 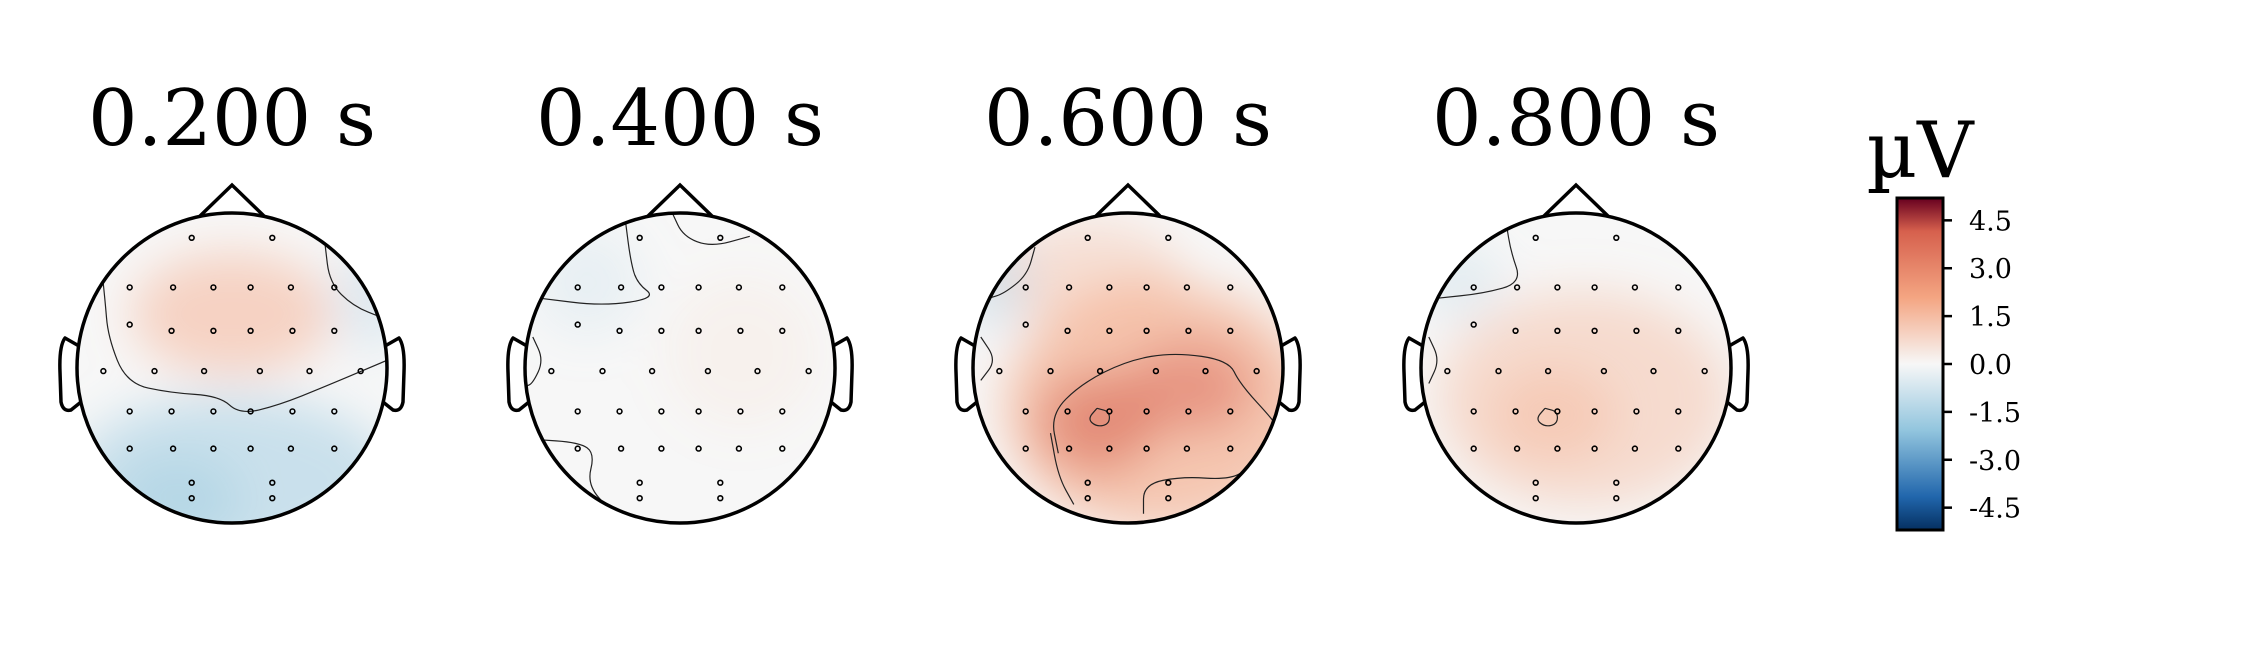 What do you see at coordinates (1920, 151) in the screenshot?
I see `colorbar-label: µV` at bounding box center [1920, 151].